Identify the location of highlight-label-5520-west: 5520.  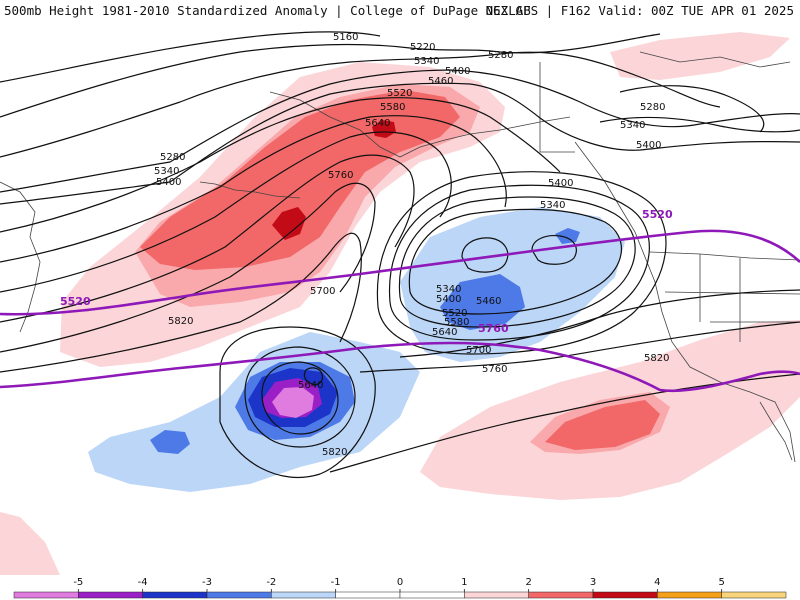
(75, 301).